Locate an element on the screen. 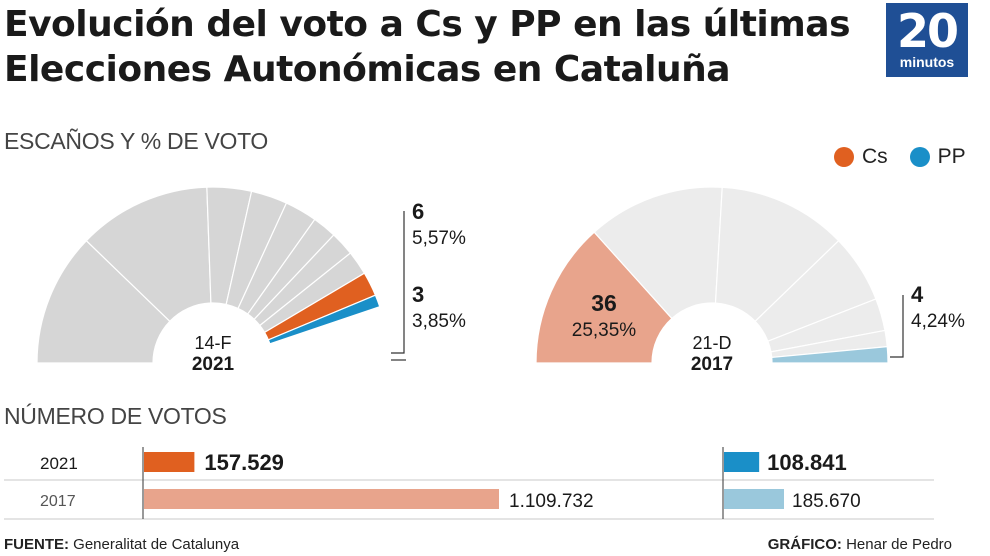  seat-sector-other-1-2021 is located at coordinates (103, 301).